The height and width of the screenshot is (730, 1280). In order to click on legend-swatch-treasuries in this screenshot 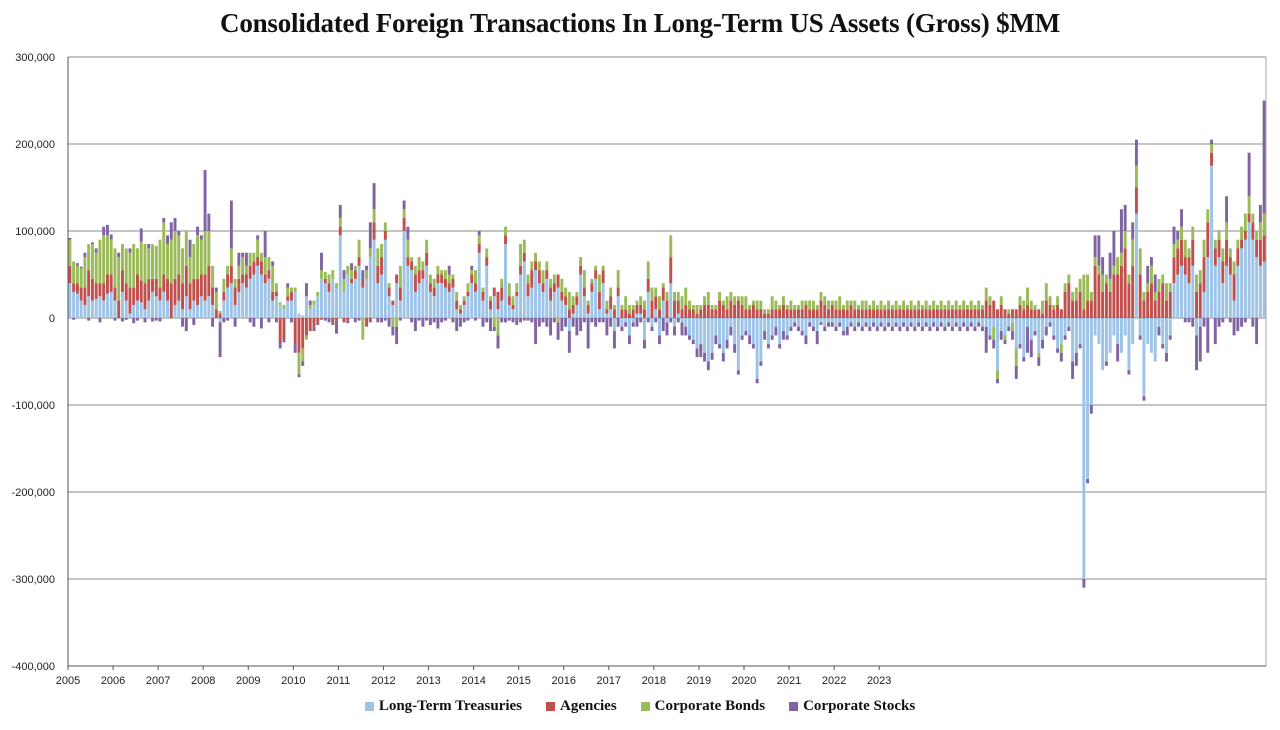, I will do `click(369, 706)`.